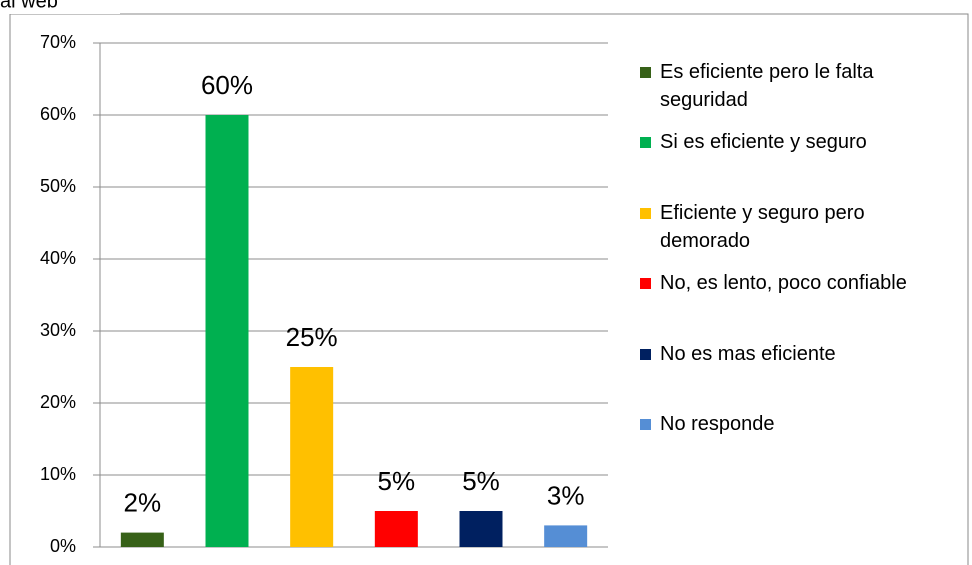 The width and height of the screenshot is (972, 565). Describe the element at coordinates (58, 114) in the screenshot. I see `y-tick-label: 60%` at that location.